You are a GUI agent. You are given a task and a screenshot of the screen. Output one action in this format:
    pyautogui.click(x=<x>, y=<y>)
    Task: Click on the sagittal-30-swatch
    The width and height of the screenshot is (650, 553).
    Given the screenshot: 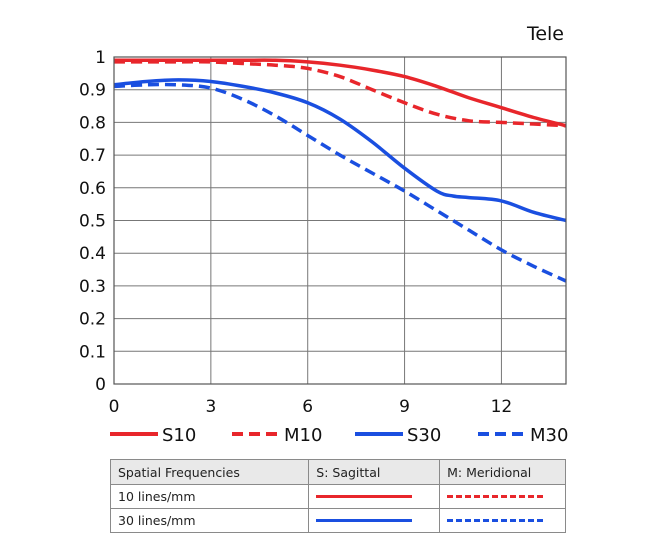 What is the action you would take?
    pyautogui.click(x=364, y=520)
    